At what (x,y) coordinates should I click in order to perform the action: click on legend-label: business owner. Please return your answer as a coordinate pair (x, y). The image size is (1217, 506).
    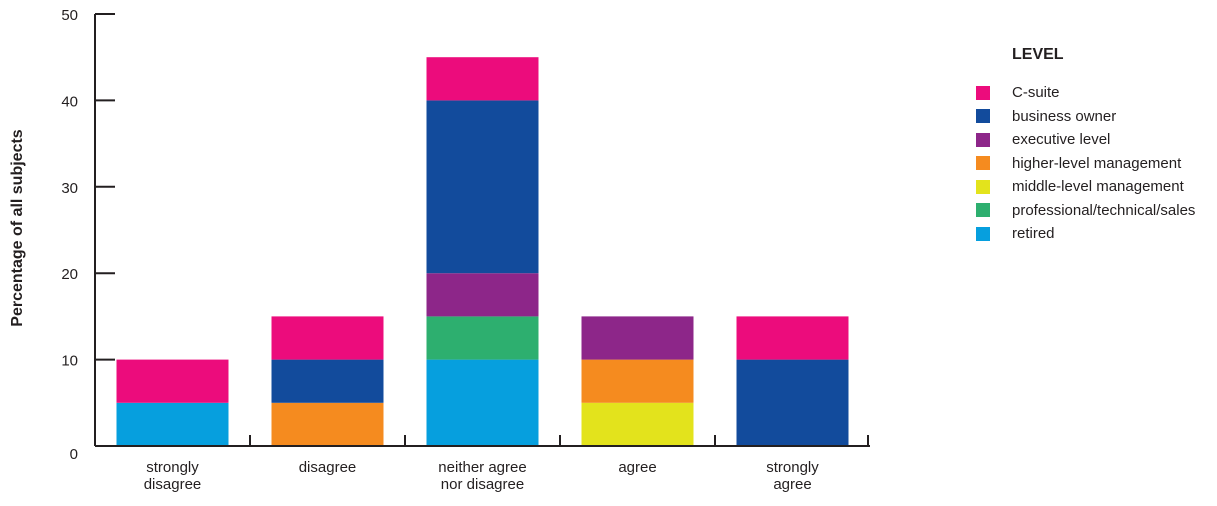
    Looking at the image, I should click on (1064, 116).